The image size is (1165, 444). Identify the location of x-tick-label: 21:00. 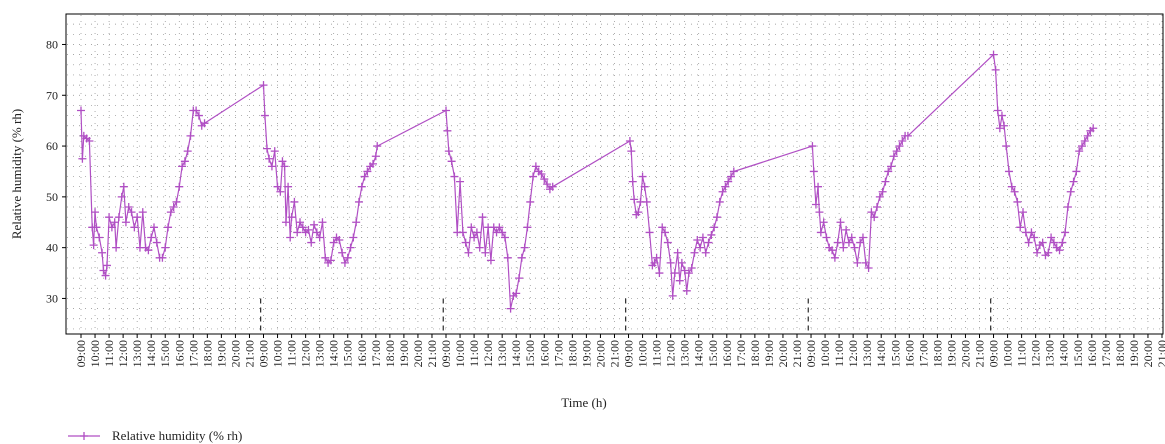
(432, 353).